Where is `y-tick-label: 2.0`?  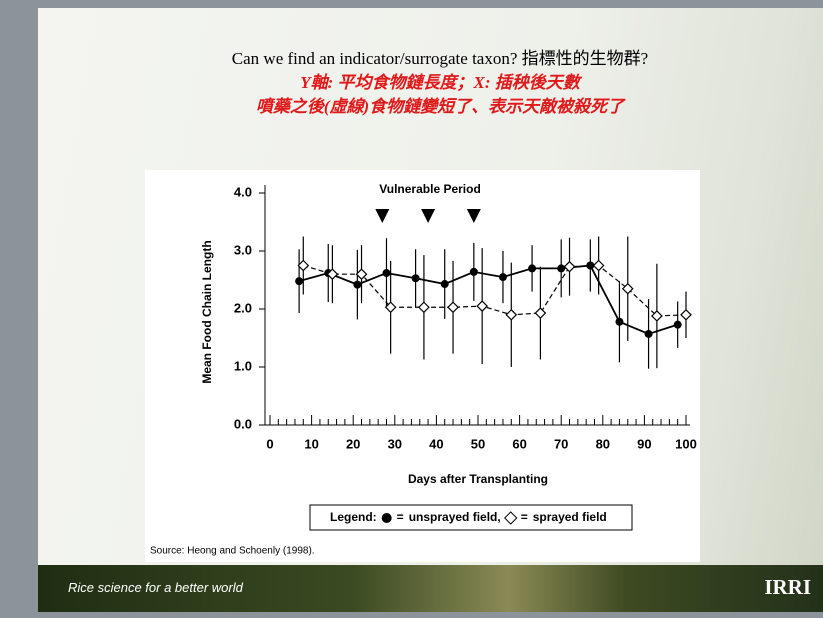
y-tick-label: 2.0 is located at coordinates (243, 307).